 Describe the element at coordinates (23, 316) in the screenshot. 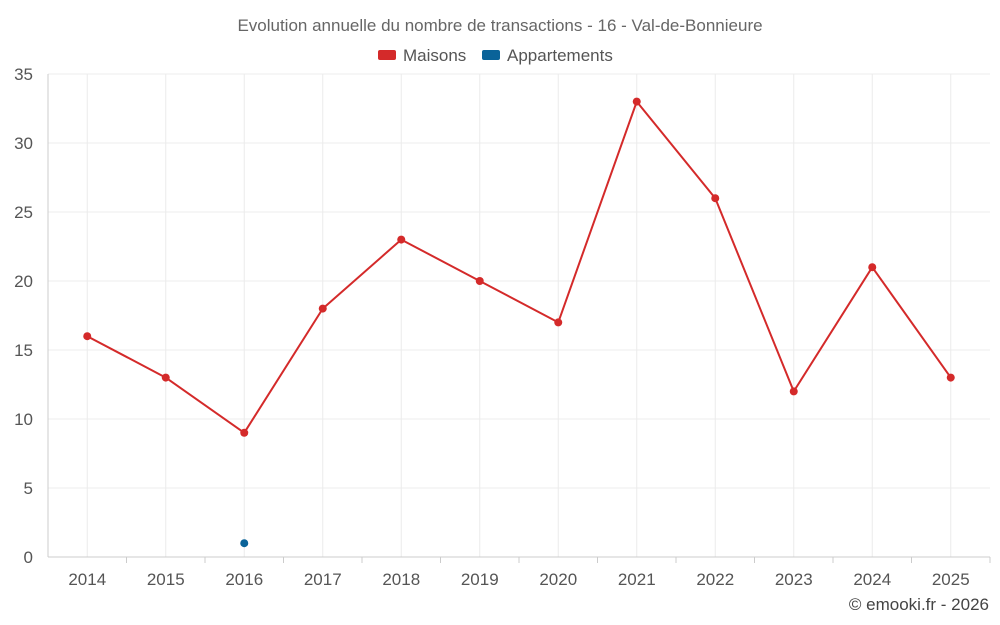

I see `y-axis-tick-labels: 0 5 10 15 20 25 30 35` at that location.